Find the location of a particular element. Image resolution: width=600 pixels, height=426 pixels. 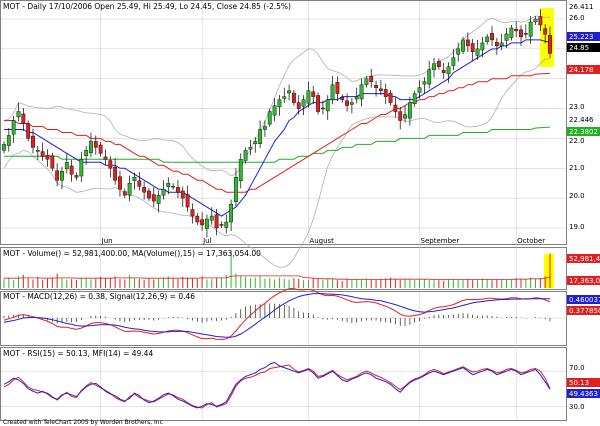

month-label: Jul is located at coordinates (207, 241).